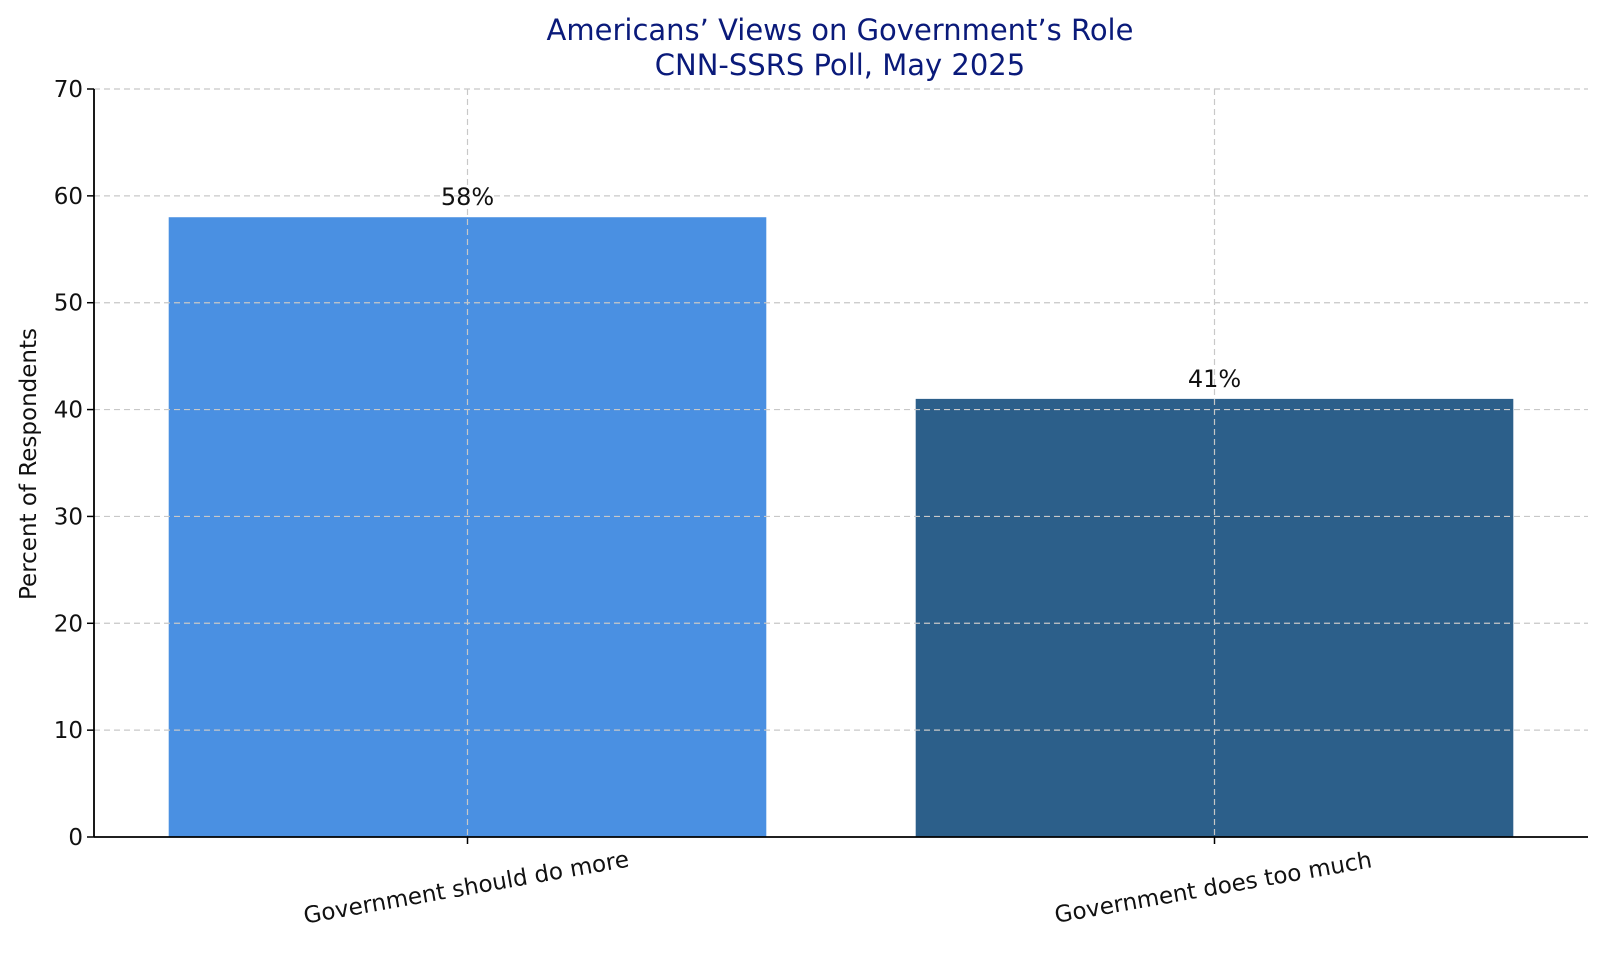 The width and height of the screenshot is (1600, 954). Describe the element at coordinates (840, 30) in the screenshot. I see `chart-title: Americans’ Views on Government’s Role` at that location.